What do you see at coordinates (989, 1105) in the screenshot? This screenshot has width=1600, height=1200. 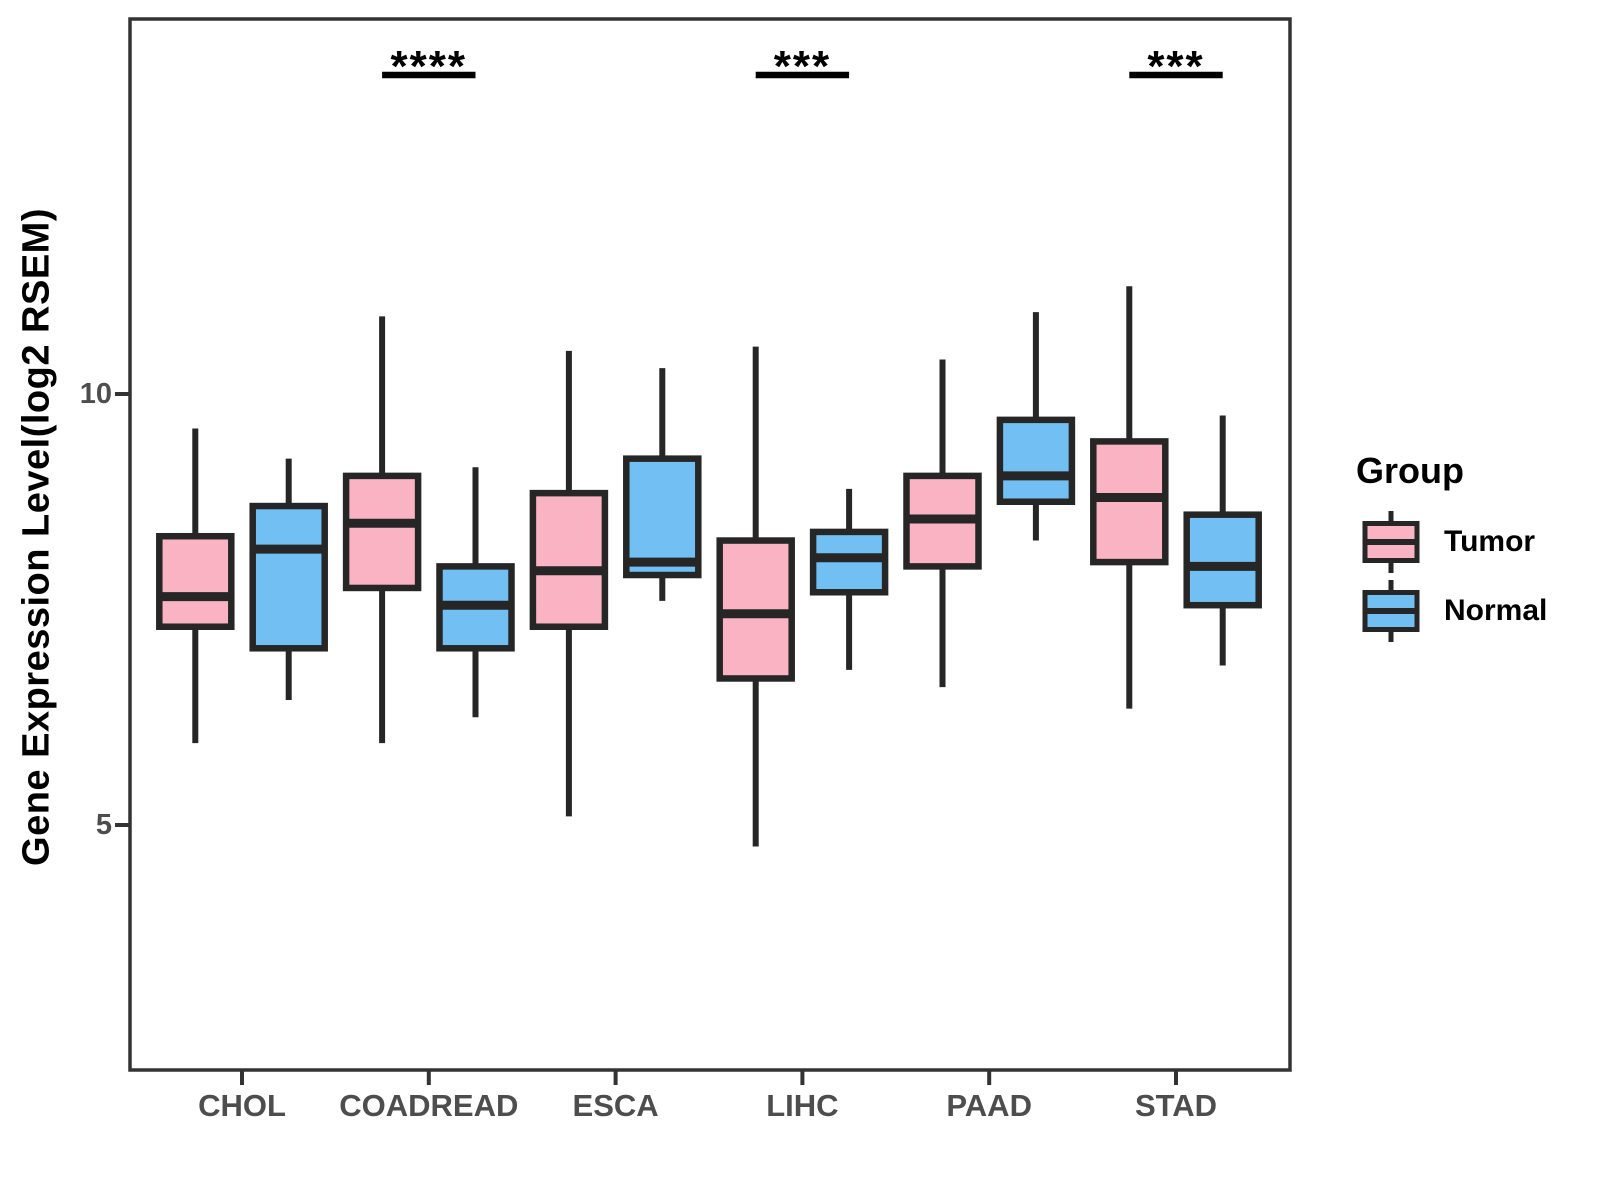 I see `x-tick-label-paad: PAAD` at bounding box center [989, 1105].